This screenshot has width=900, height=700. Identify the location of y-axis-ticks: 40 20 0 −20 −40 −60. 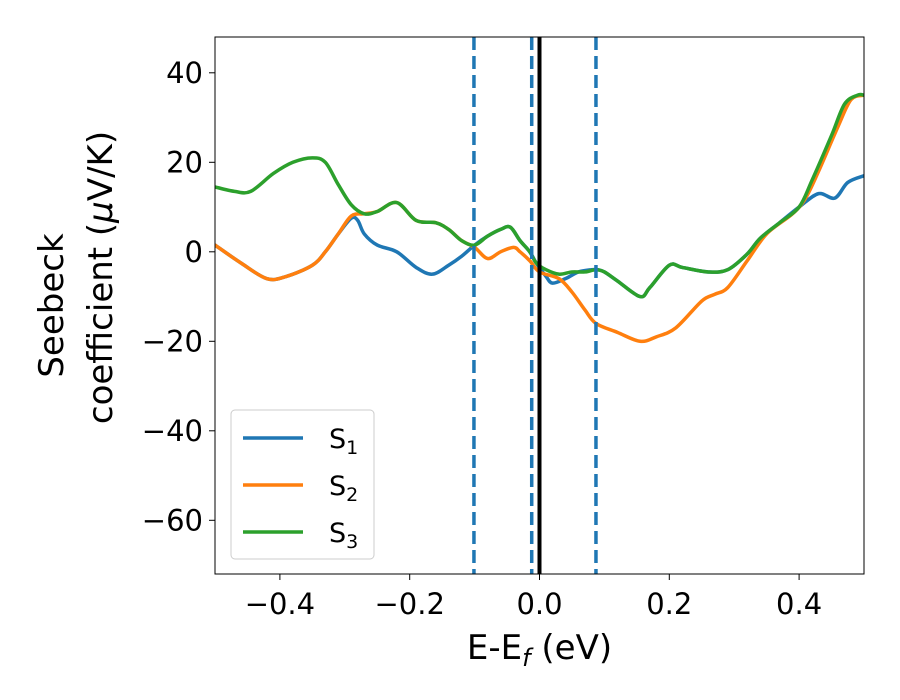
(178, 296).